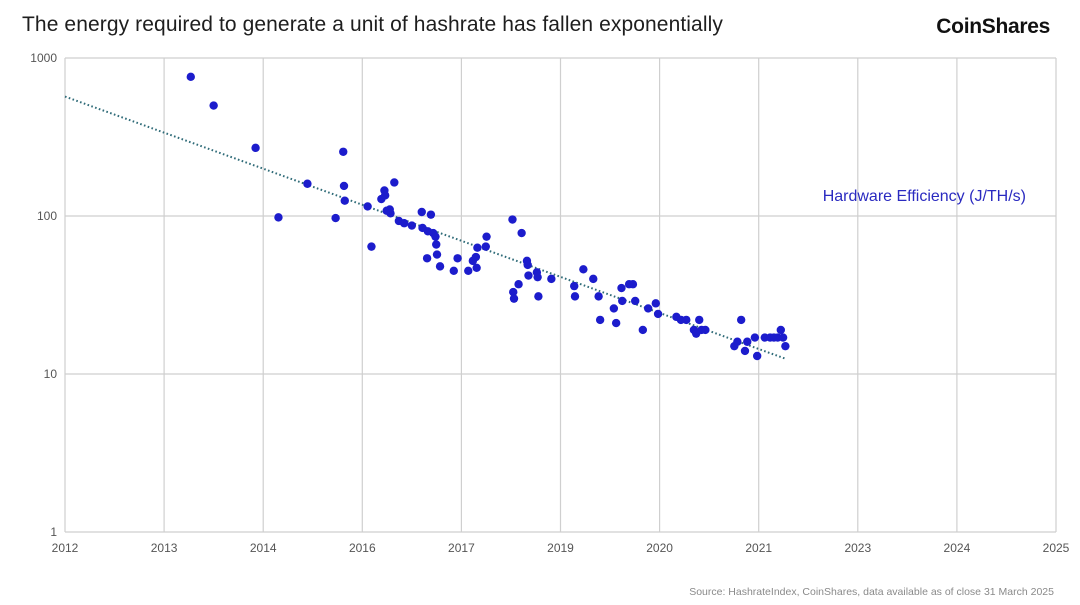 The image size is (1080, 605). I want to click on x-tick-label: 2025, so click(1056, 548).